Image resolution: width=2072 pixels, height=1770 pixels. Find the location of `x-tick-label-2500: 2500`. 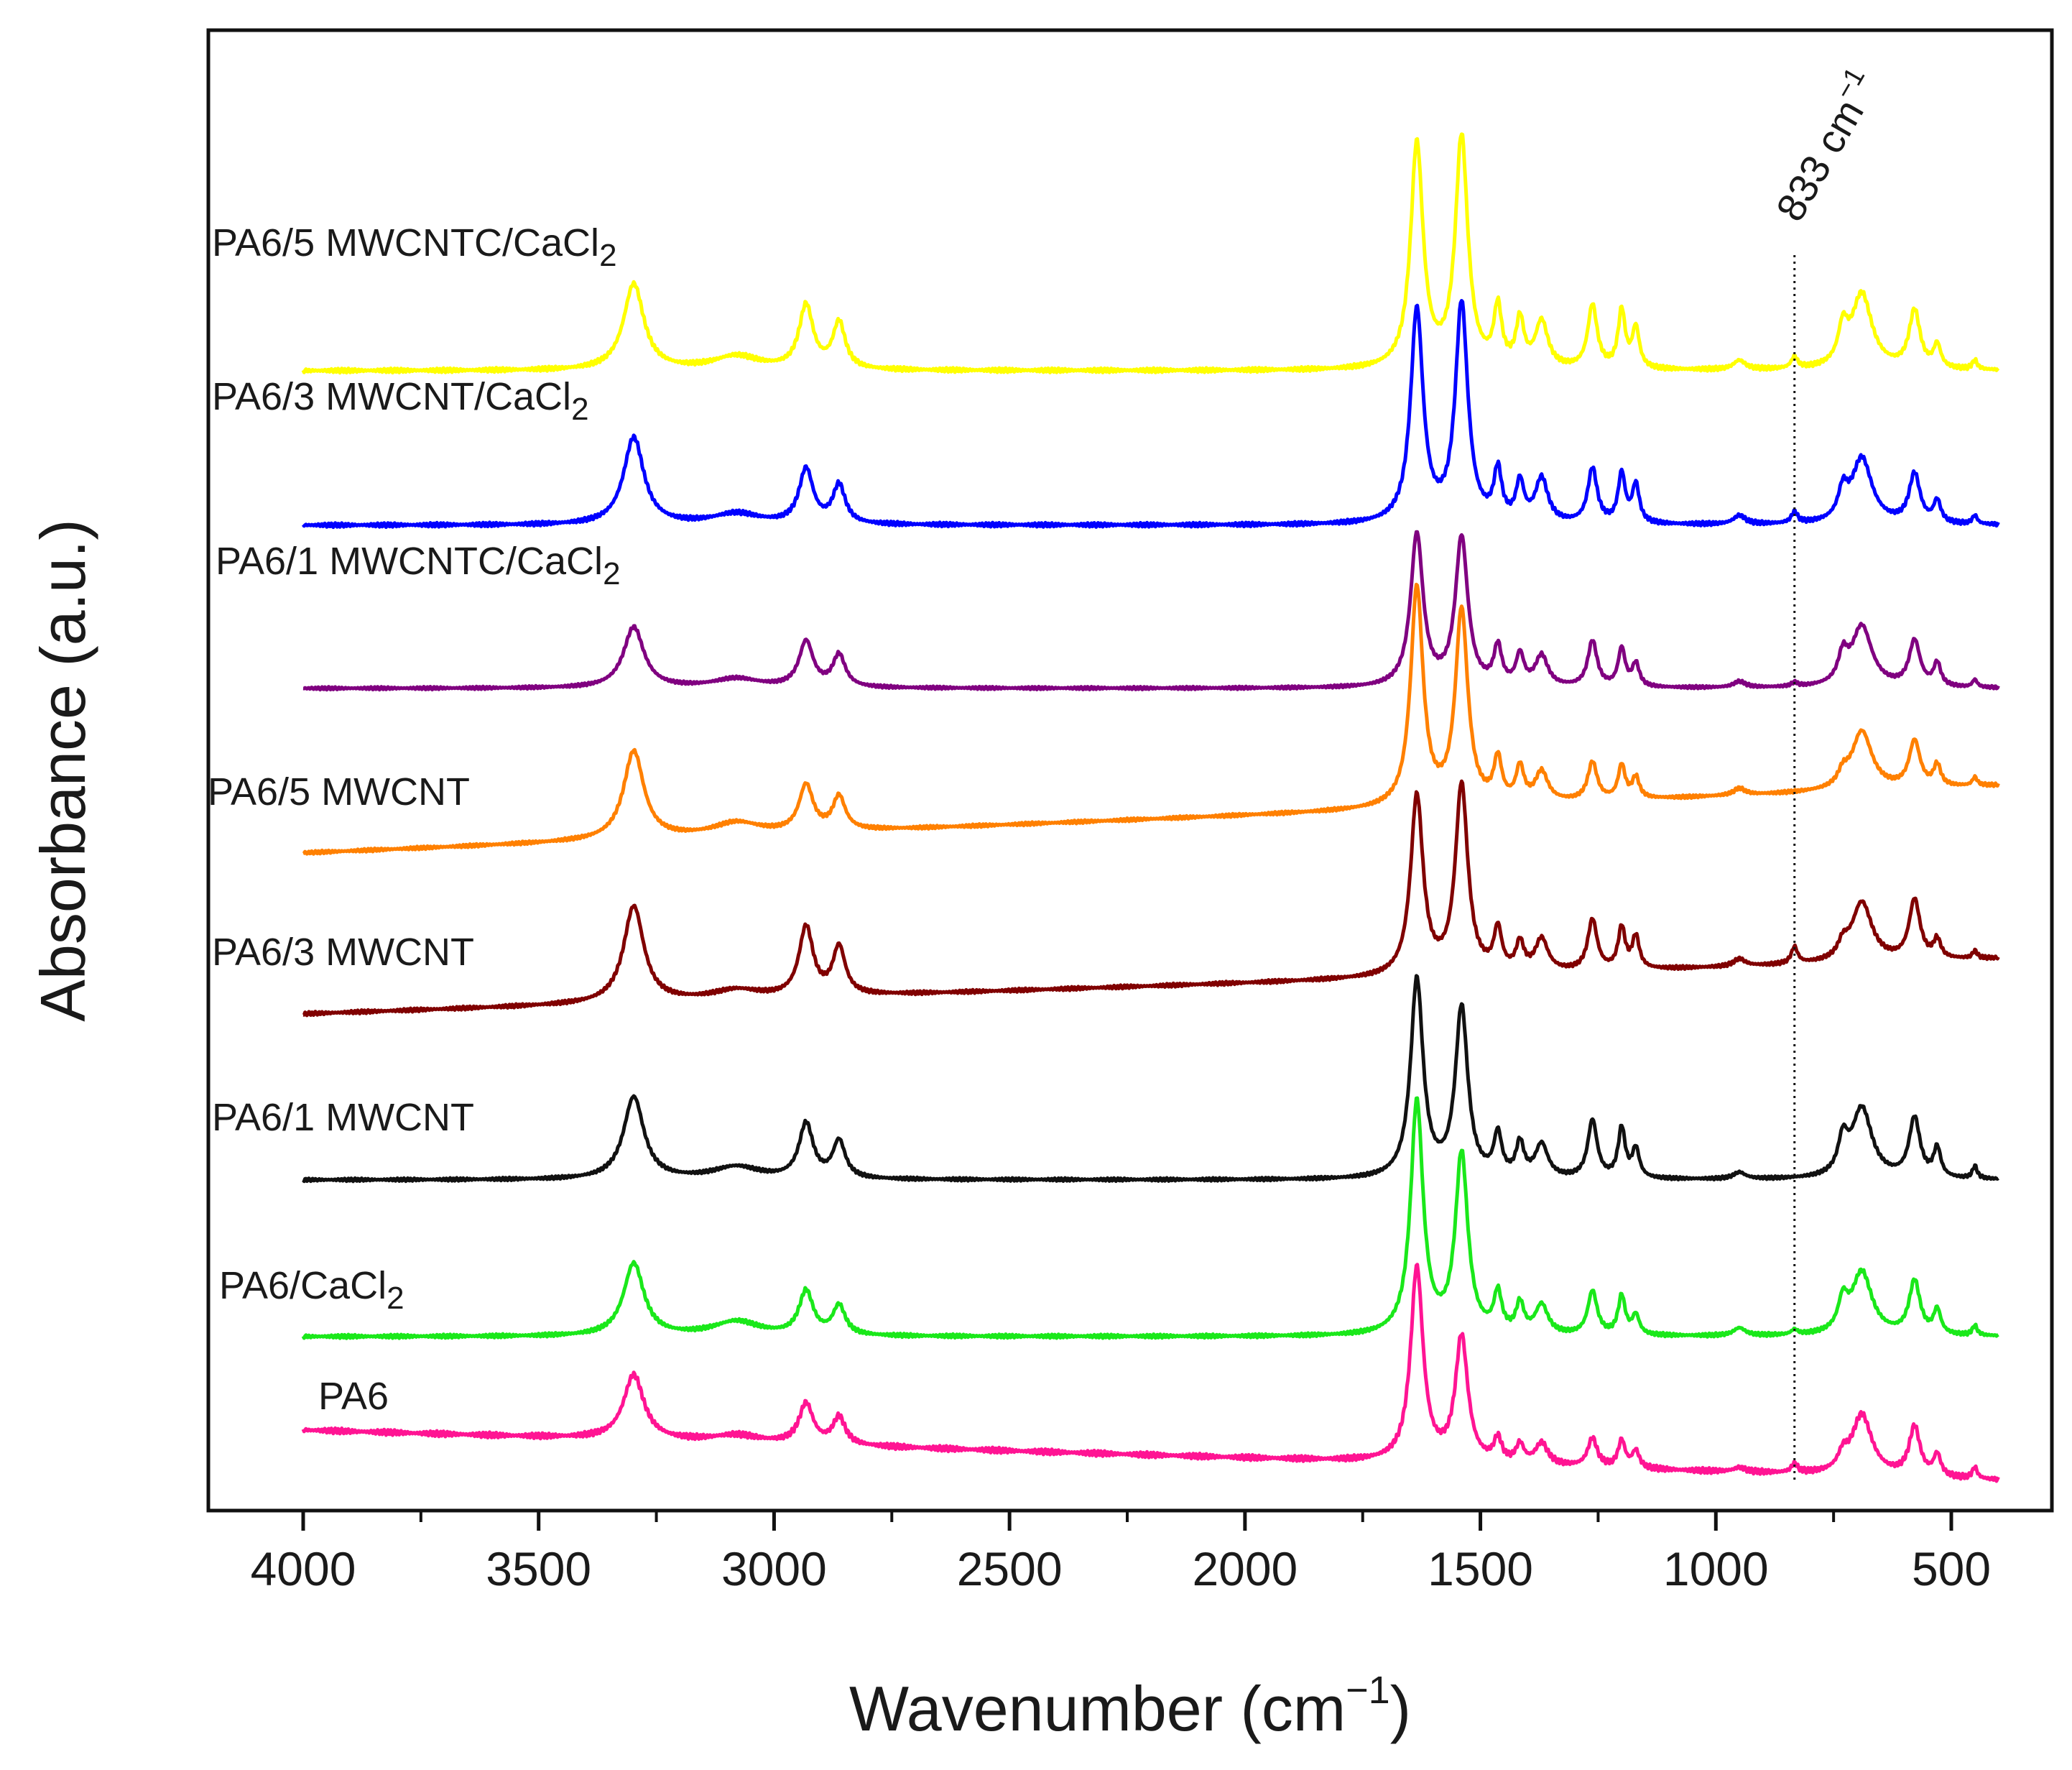

x-tick-label-2500: 2500 is located at coordinates (1010, 1568).